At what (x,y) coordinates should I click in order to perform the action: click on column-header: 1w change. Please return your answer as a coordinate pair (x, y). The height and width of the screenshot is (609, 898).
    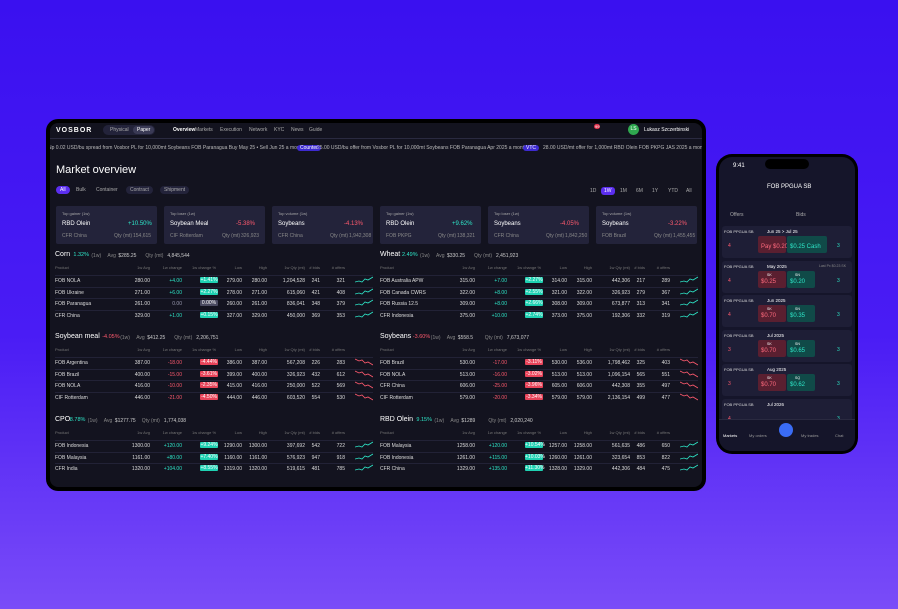
    Looking at the image, I should click on (172, 349).